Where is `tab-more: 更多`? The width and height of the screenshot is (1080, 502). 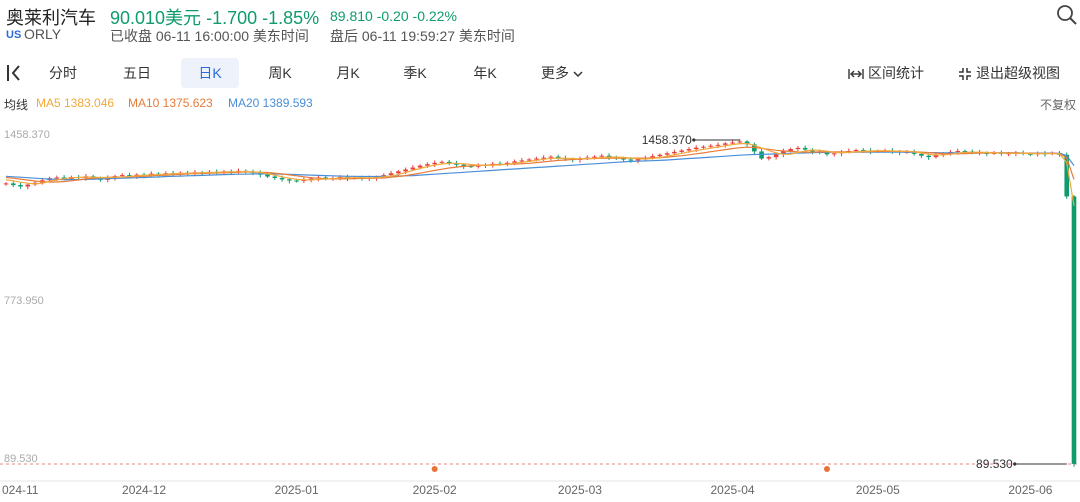
tab-more: 更多 is located at coordinates (562, 73).